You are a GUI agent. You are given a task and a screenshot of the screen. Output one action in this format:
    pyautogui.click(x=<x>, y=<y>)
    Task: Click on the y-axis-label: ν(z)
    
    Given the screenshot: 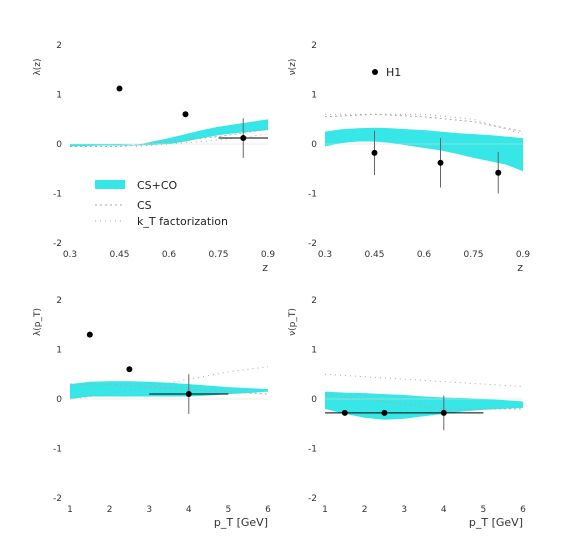 What is the action you would take?
    pyautogui.click(x=293, y=67)
    